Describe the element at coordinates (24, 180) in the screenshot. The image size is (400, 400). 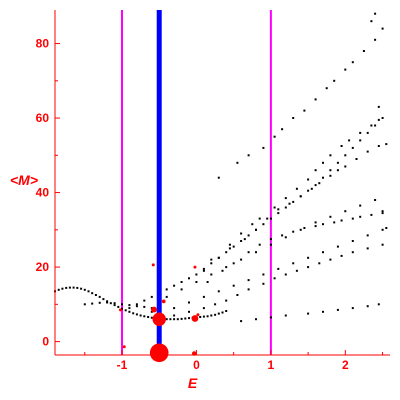
I see `y-axis-label: <M>` at that location.